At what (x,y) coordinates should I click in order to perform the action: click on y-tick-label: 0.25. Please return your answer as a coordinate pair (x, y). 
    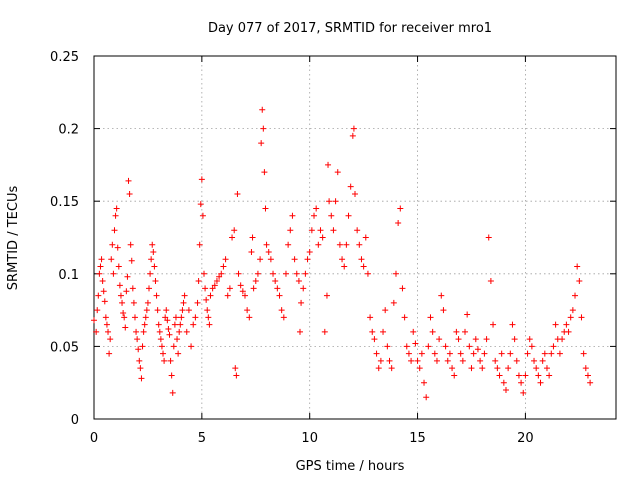
    Looking at the image, I should click on (64, 57).